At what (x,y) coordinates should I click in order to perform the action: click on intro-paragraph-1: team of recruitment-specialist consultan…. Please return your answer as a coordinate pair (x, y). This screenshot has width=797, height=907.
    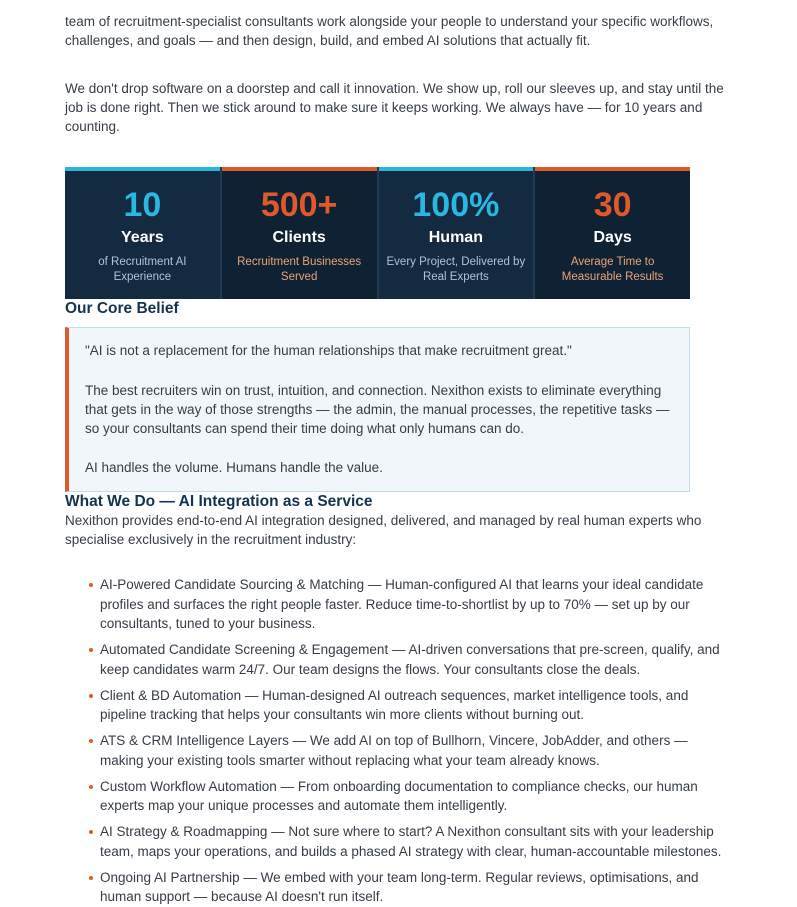
    Looking at the image, I should click on (389, 31).